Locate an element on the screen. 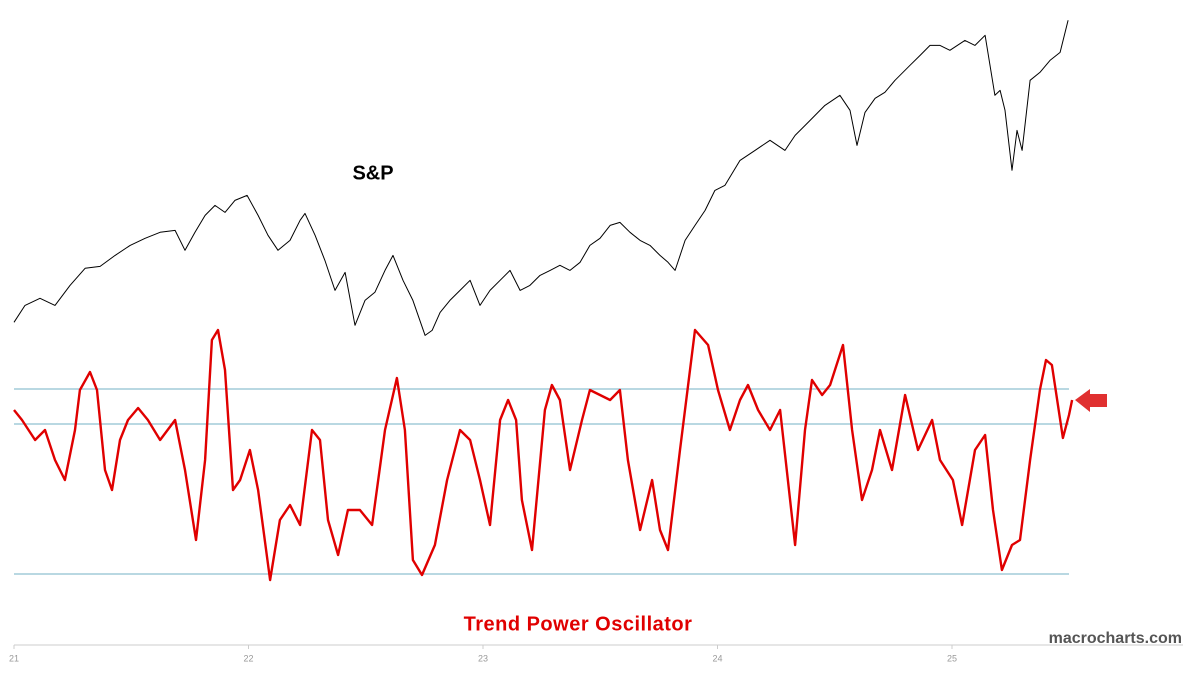 The width and height of the screenshot is (1200, 675). series-label: S&P is located at coordinates (372, 173).